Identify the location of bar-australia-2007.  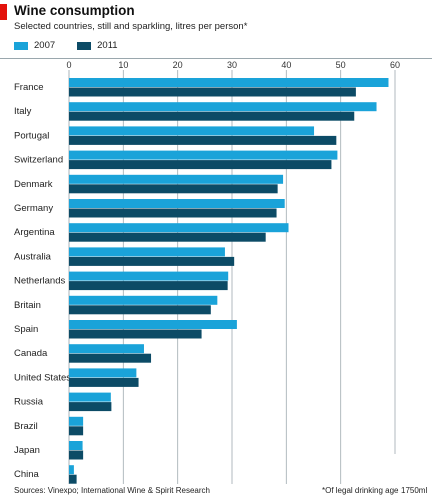
(147, 252).